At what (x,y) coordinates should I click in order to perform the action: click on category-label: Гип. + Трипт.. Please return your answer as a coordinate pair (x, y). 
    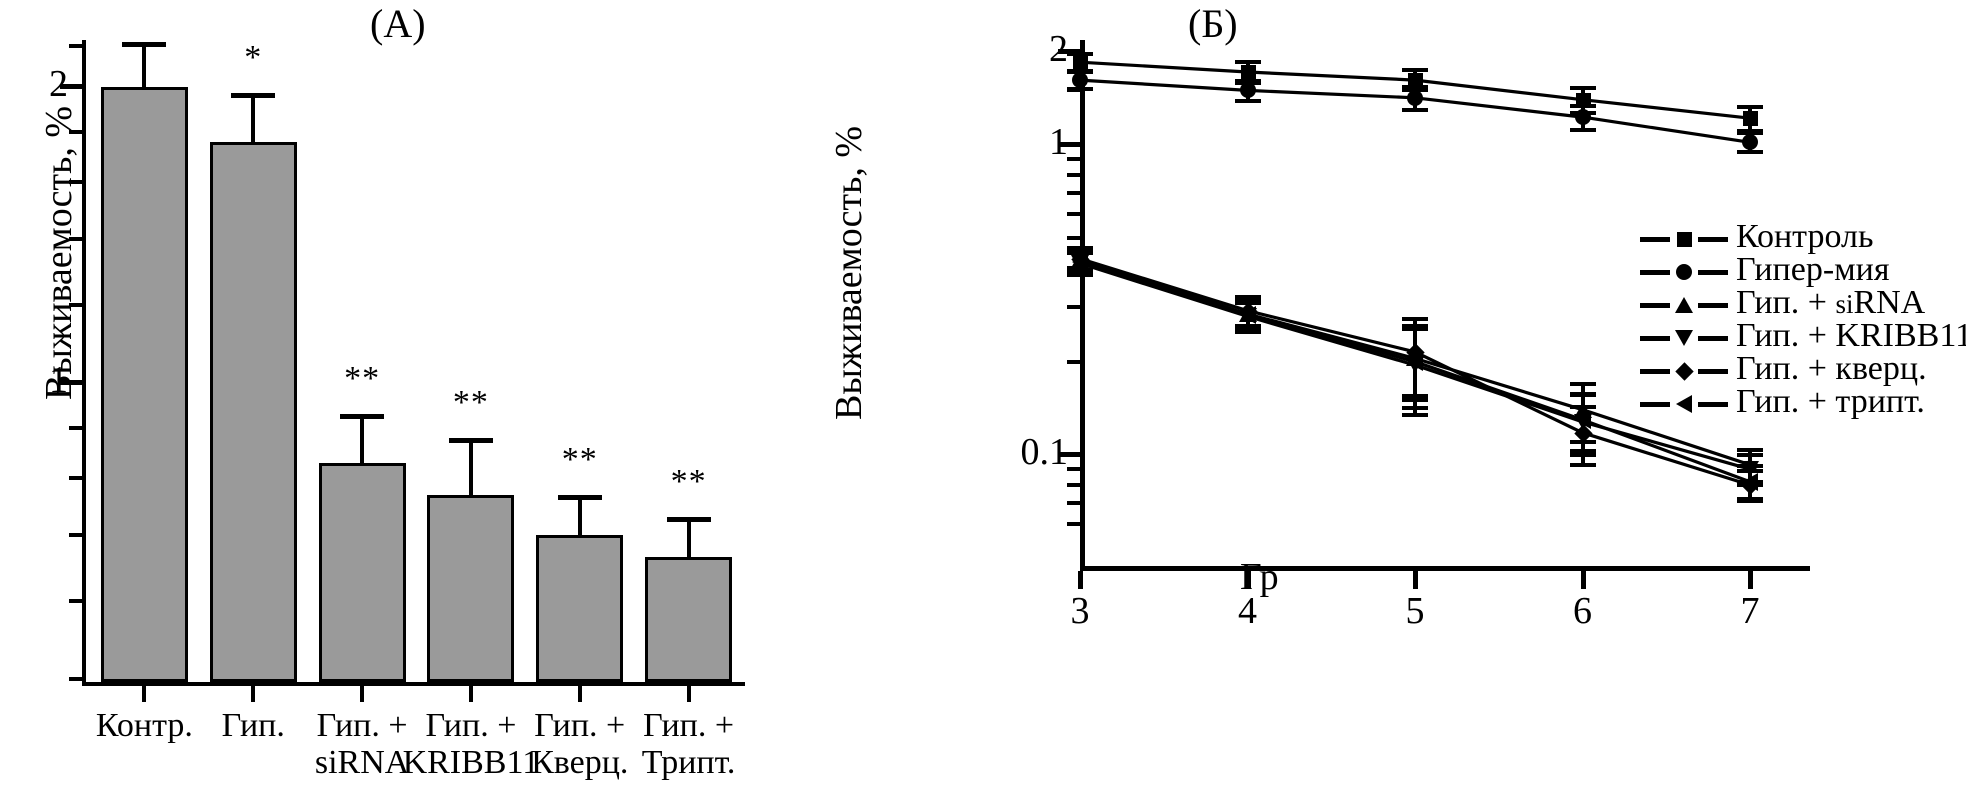
    Looking at the image, I should click on (689, 744).